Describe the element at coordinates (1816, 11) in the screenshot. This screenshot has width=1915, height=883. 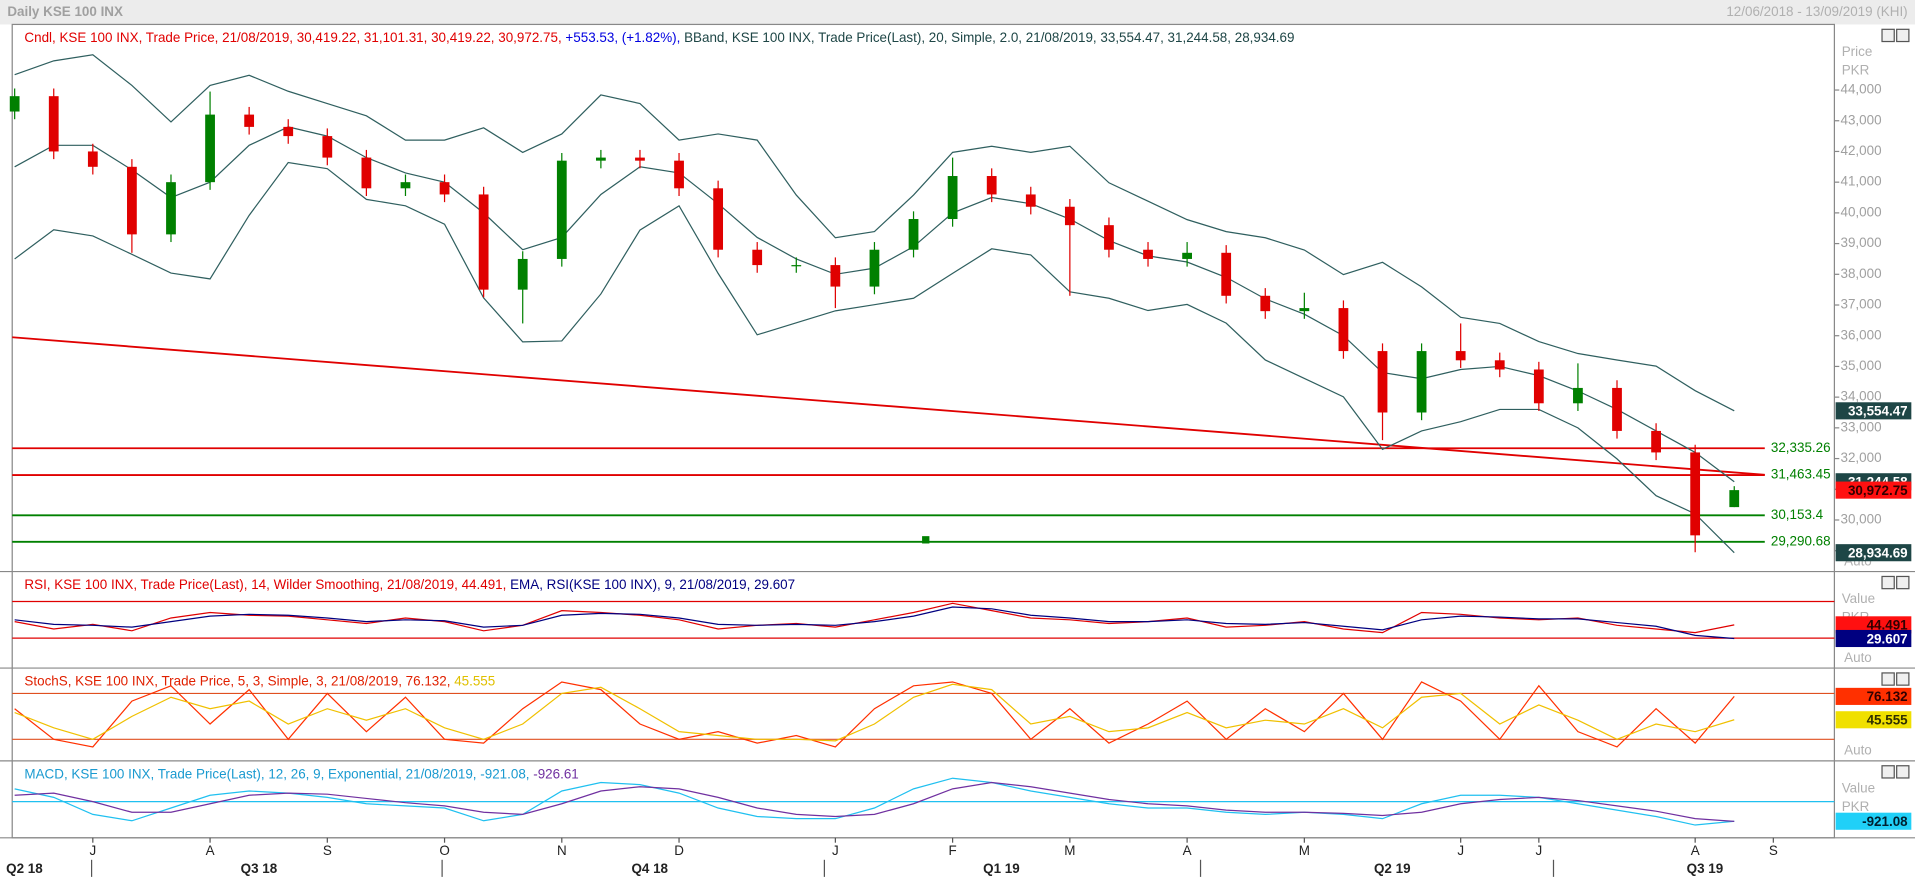
I see `date-range: 12/06/2018 - 13/09/2019 (KHI)` at that location.